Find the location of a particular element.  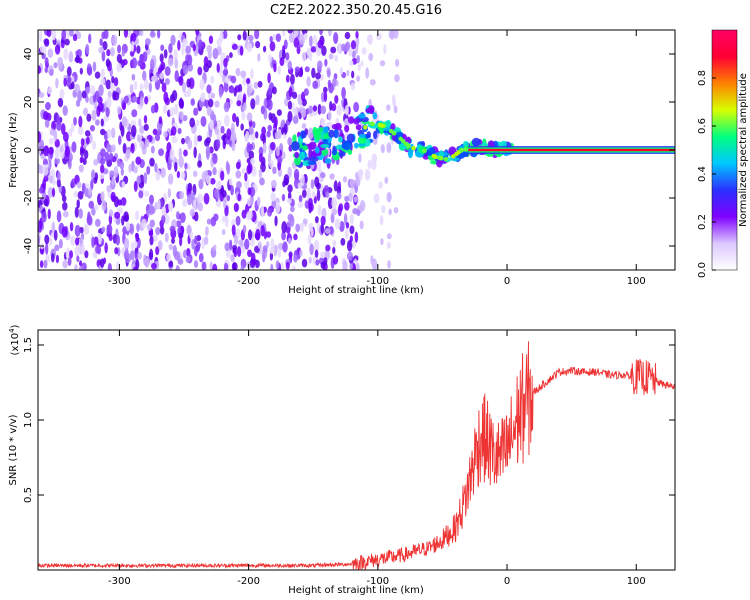

colorbar-frame is located at coordinates (724, 150).